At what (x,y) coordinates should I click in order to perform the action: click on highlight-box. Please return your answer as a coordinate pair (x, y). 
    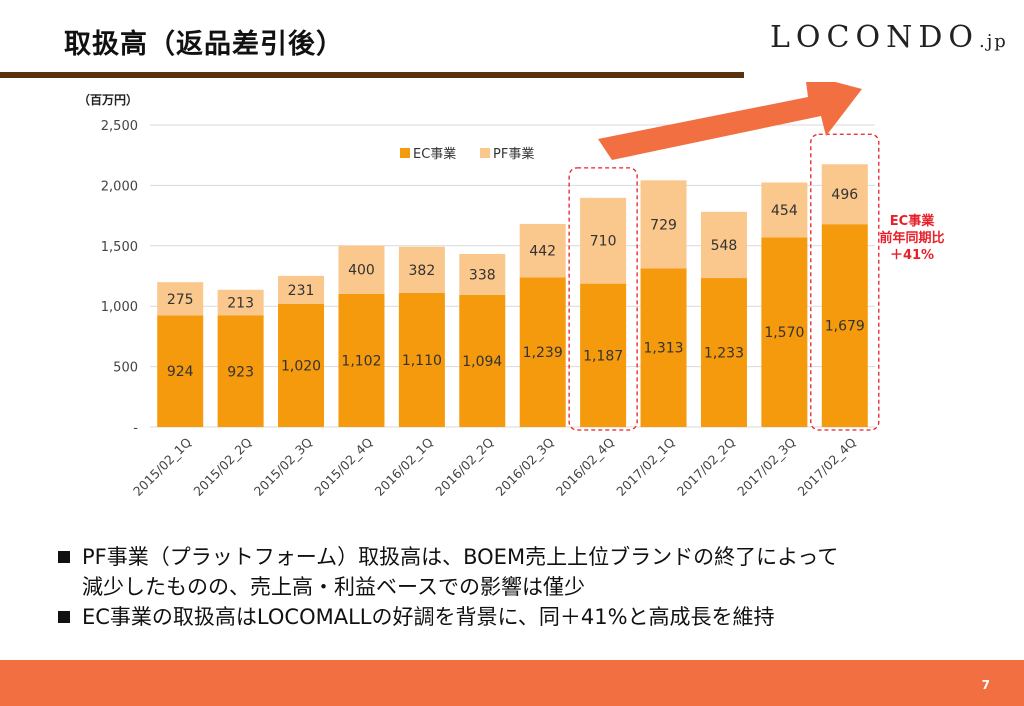
    Looking at the image, I should click on (845, 282).